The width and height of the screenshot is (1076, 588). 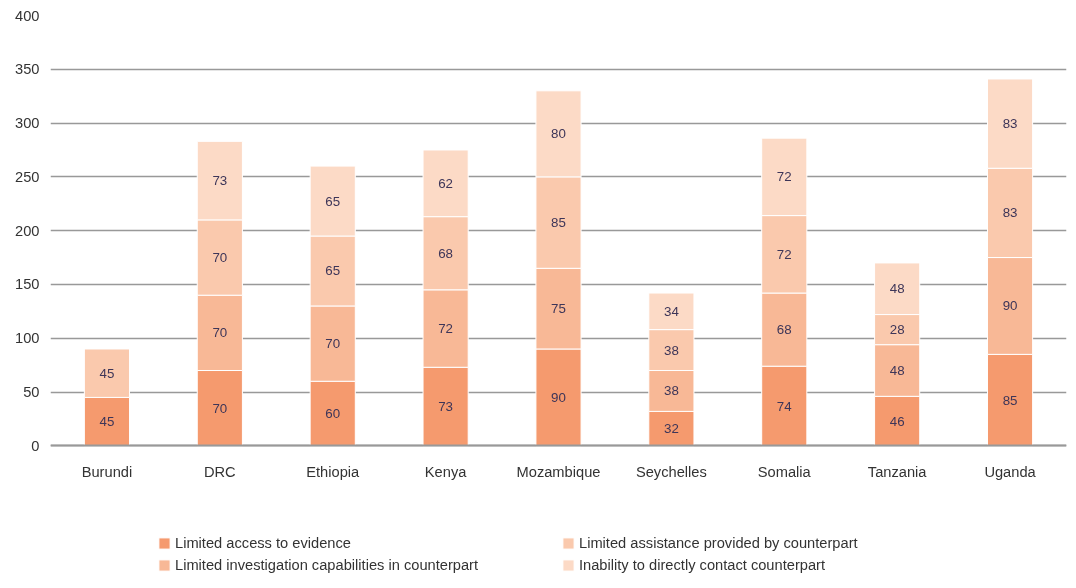 What do you see at coordinates (671, 429) in the screenshot?
I see `data-label: 32` at bounding box center [671, 429].